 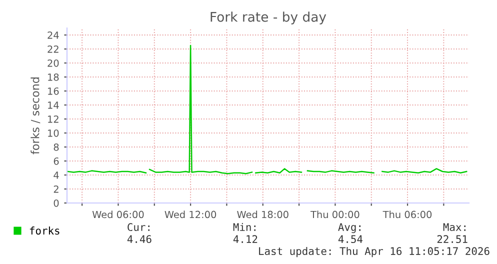 I want to click on y-tick-label: 10, so click(x=53, y=133).